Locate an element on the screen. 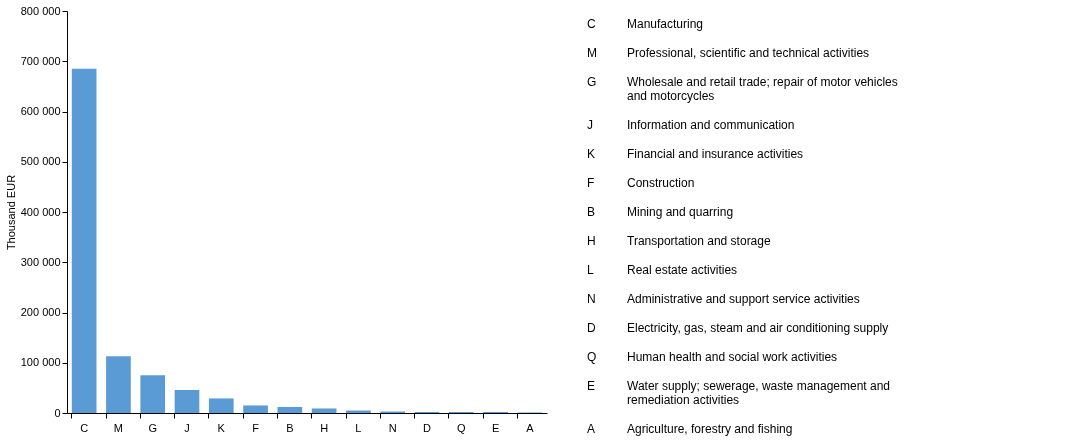 The height and width of the screenshot is (447, 1083). text: Construction is located at coordinates (661, 183).